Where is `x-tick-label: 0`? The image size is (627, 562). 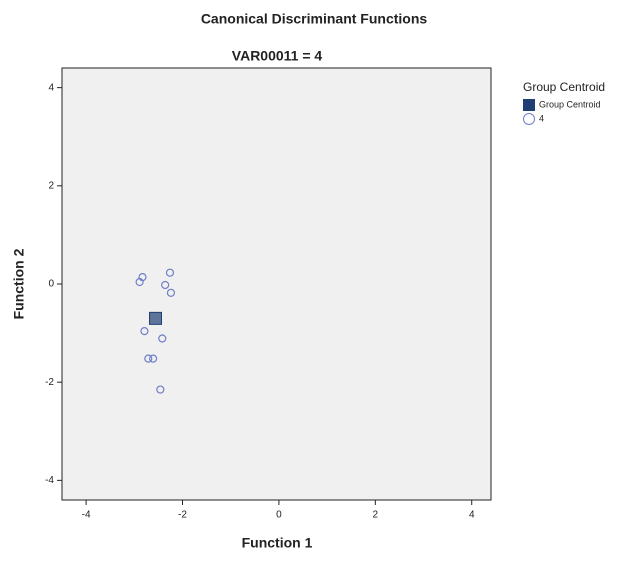 x-tick-label: 0 is located at coordinates (279, 515).